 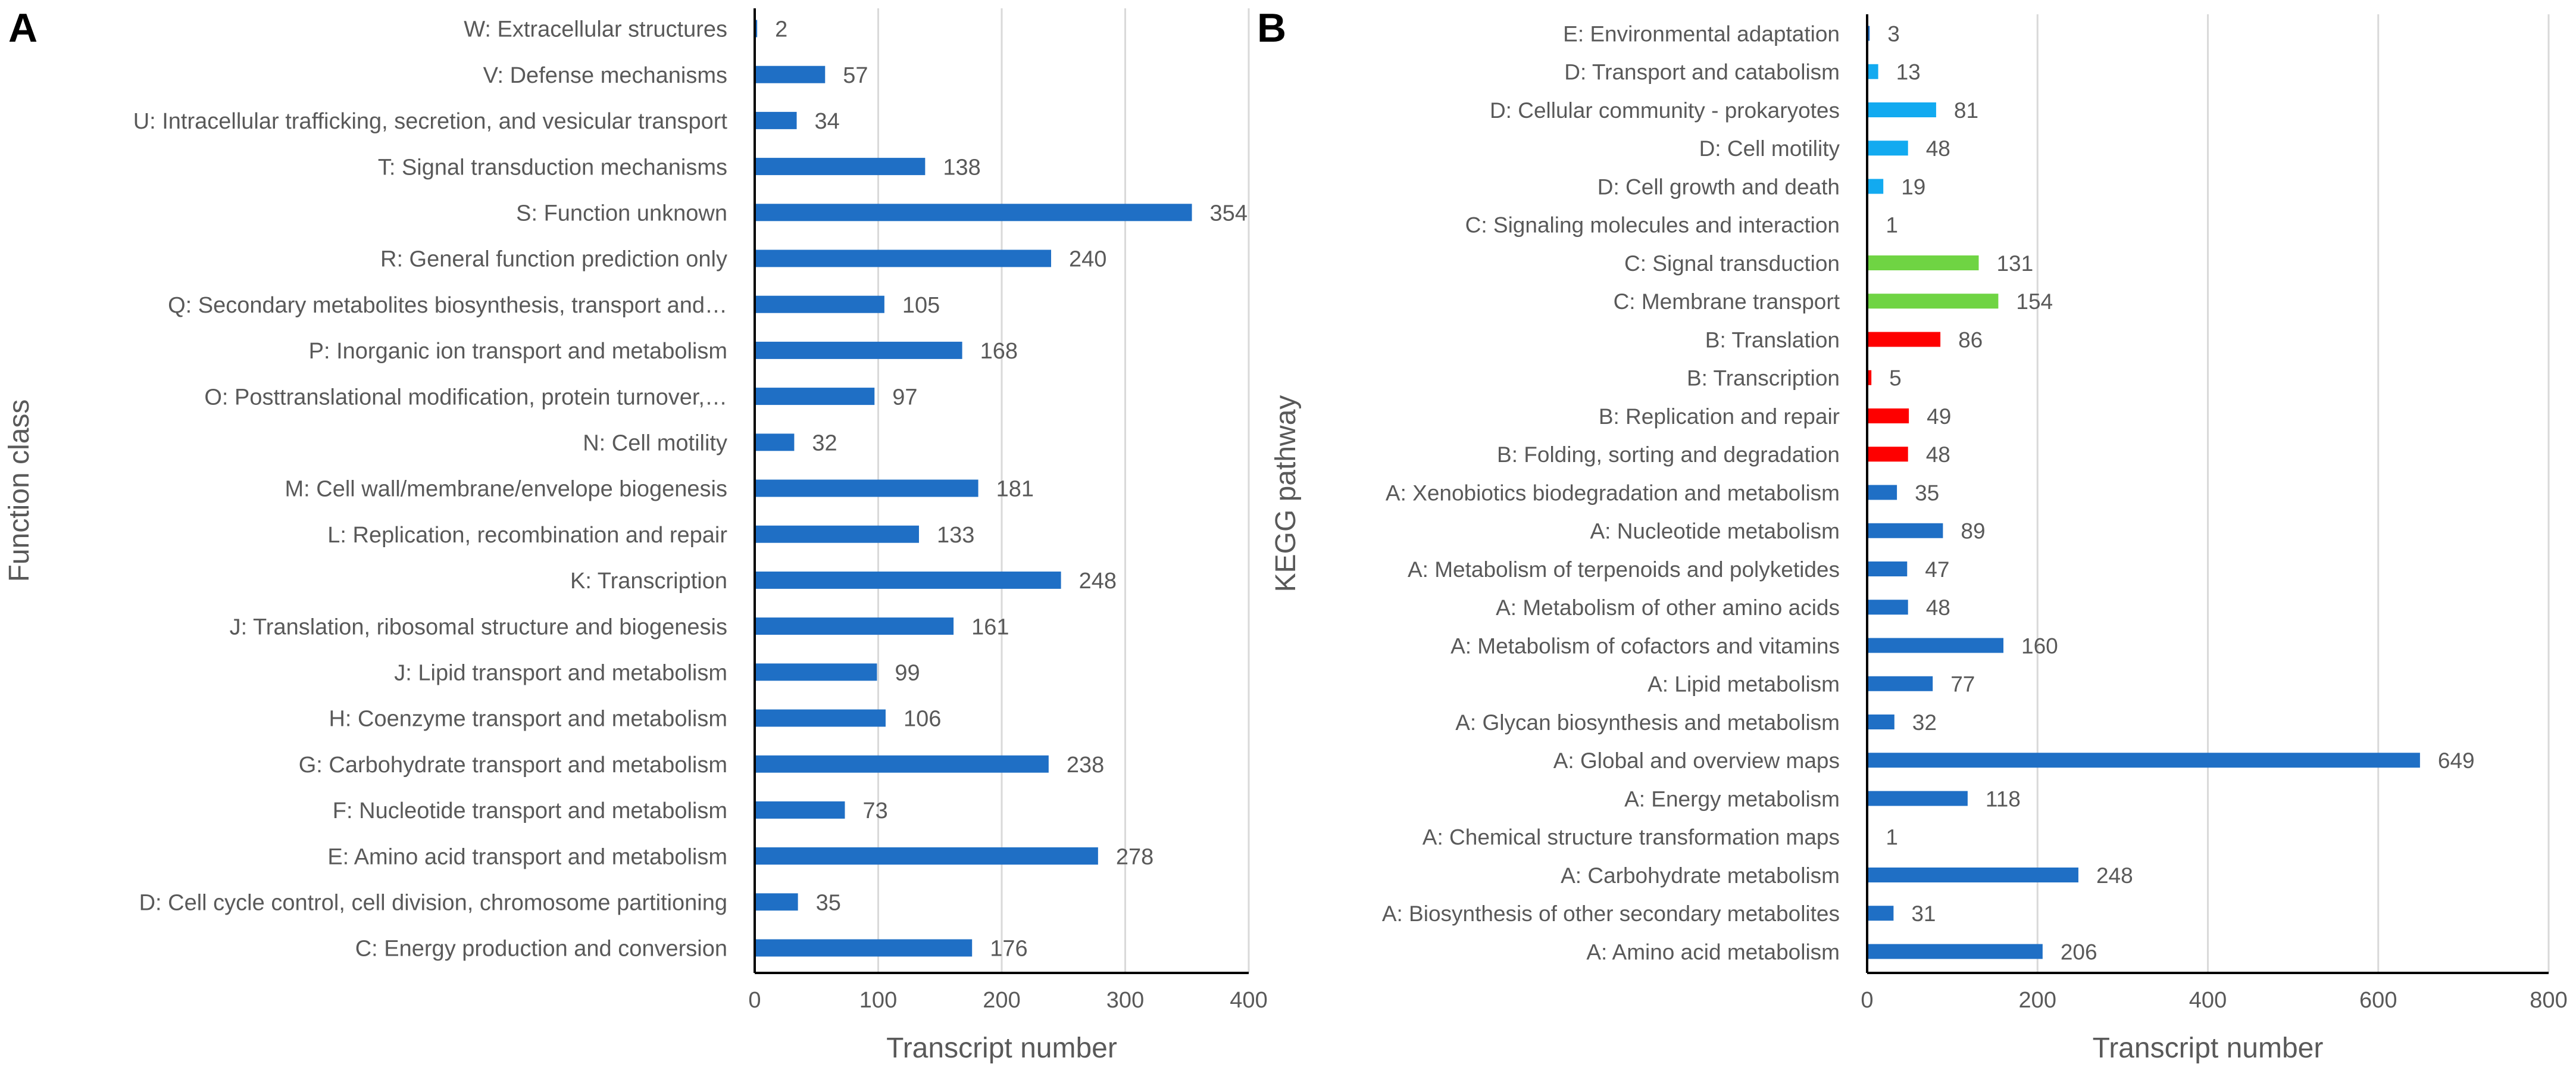 What do you see at coordinates (513, 765) in the screenshot?
I see `category-label: G: Carbohydrate transport and metabolism` at bounding box center [513, 765].